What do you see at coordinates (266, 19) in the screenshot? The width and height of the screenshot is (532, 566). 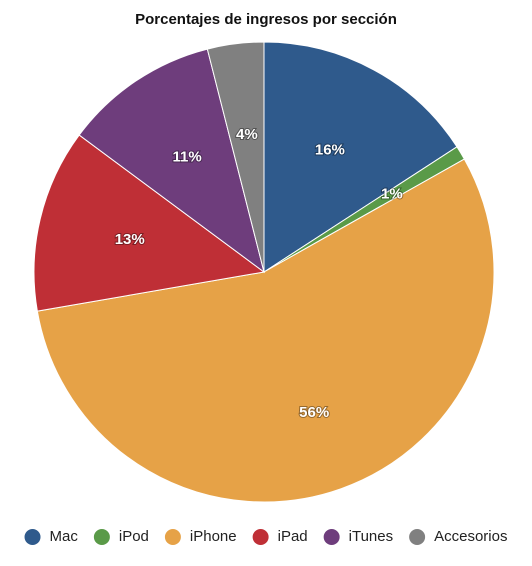 I see `chart-title: Porcentajes de ingresos por sección` at bounding box center [266, 19].